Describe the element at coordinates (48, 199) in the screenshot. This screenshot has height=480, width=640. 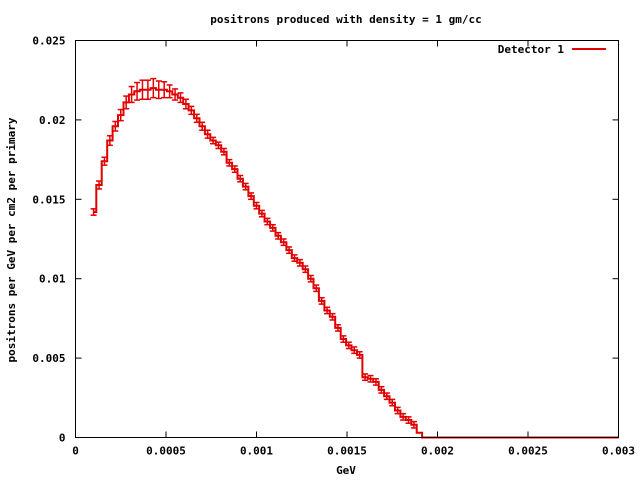
I see `y-tick-label: 0.015` at that location.